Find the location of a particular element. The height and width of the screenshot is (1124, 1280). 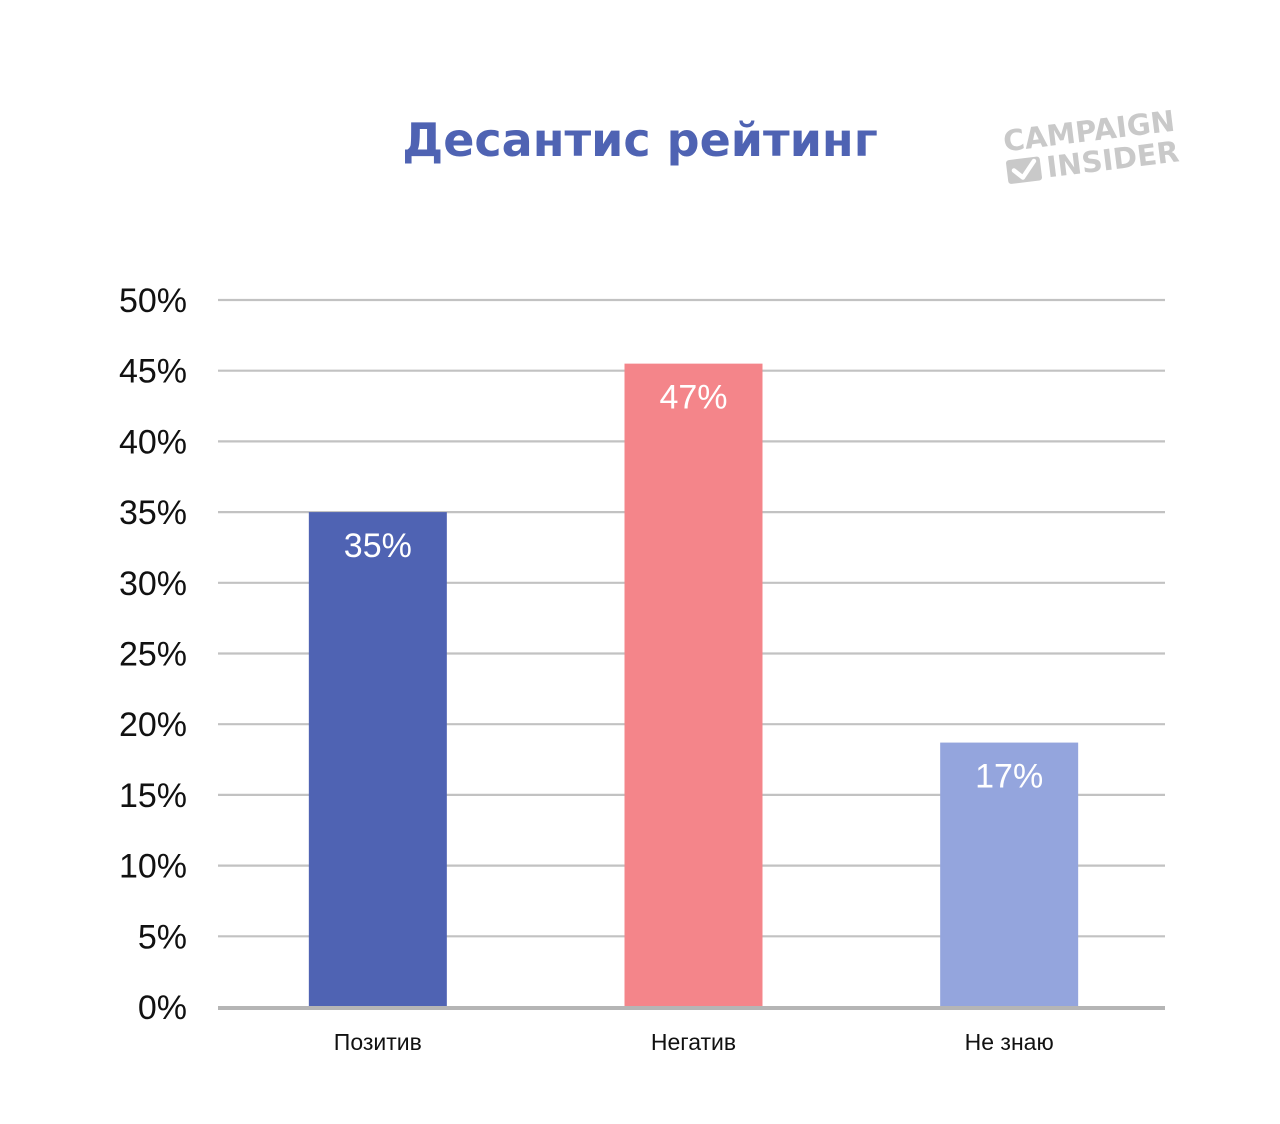

checkmark-icon is located at coordinates (1024, 170).